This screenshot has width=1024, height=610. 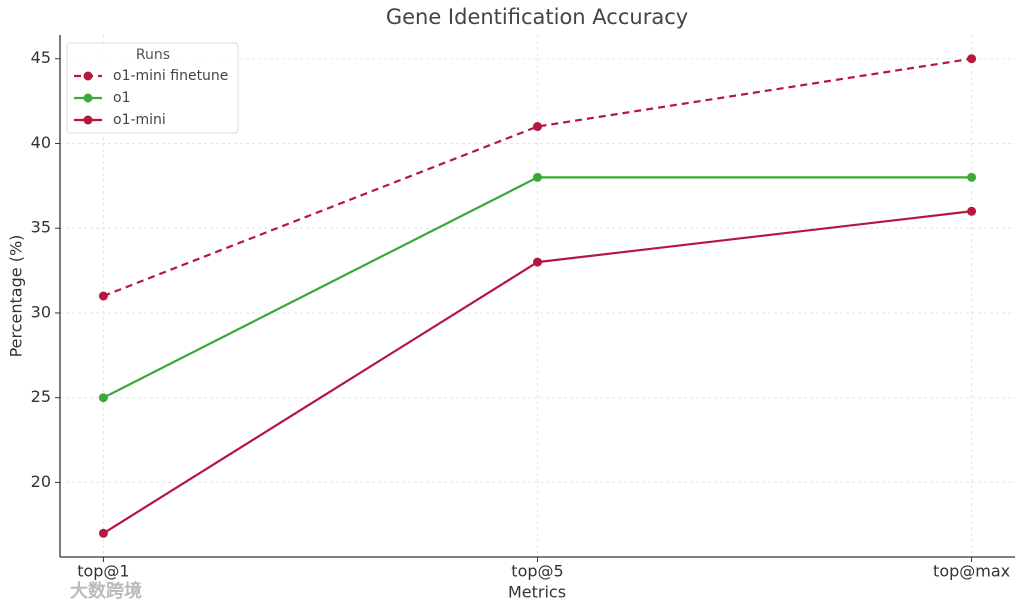 I want to click on y-tick-label: 45, so click(x=41, y=57).